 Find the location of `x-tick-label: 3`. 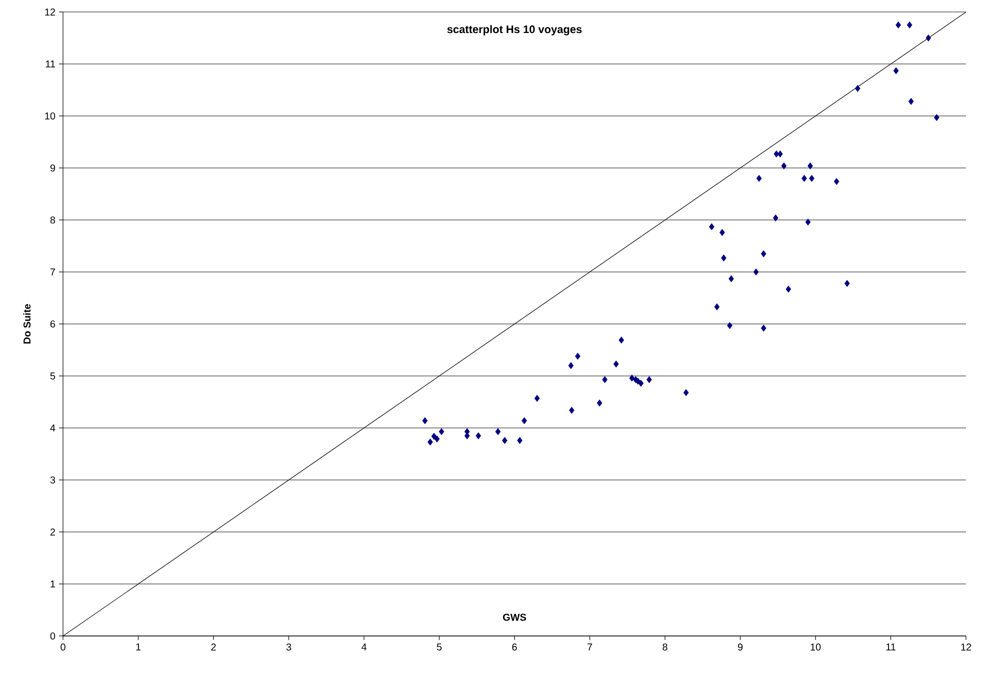

x-tick-label: 3 is located at coordinates (289, 647).